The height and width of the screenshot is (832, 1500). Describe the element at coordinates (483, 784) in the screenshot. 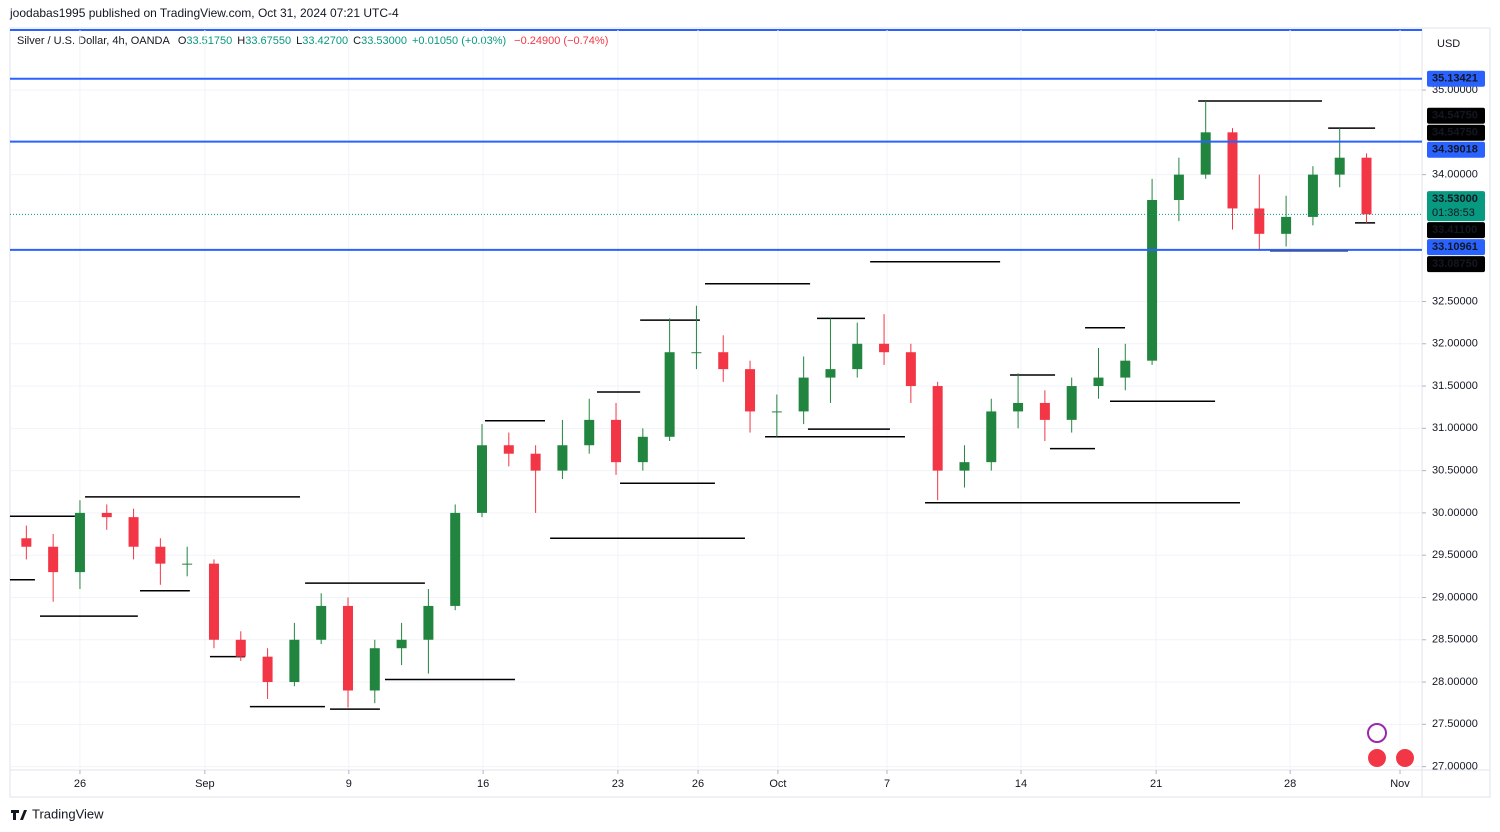

I see `x-tick-label: 16` at that location.